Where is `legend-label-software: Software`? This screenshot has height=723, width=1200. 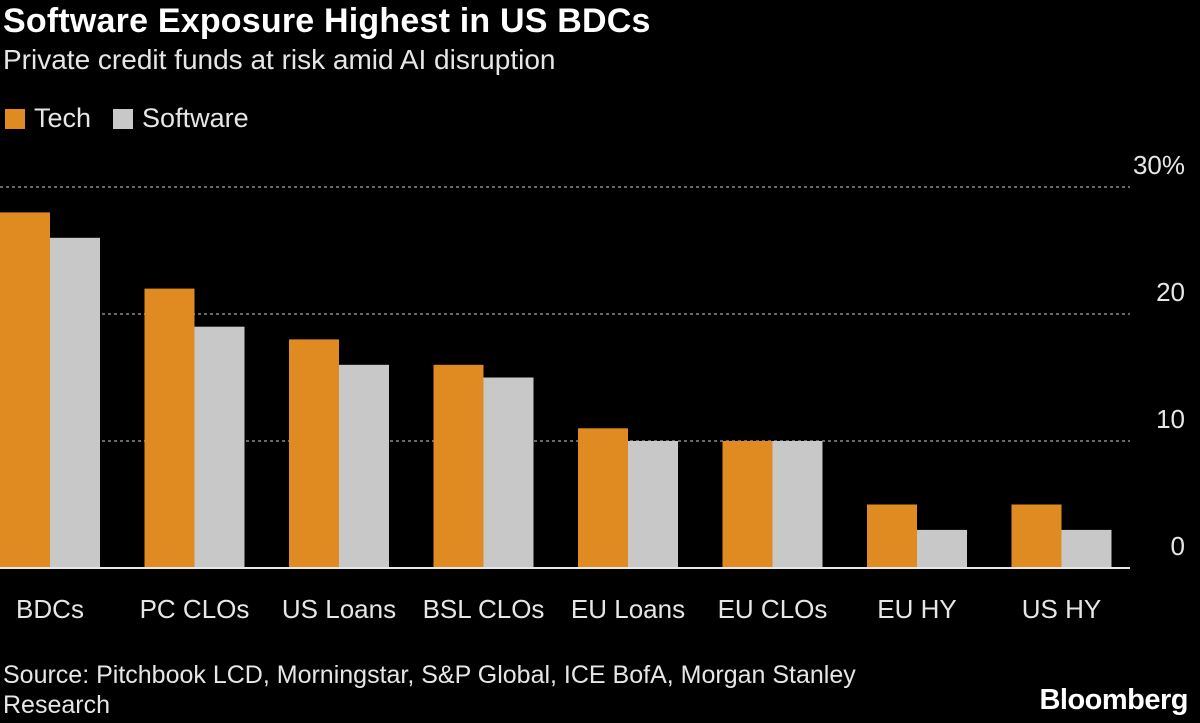 legend-label-software: Software is located at coordinates (195, 118).